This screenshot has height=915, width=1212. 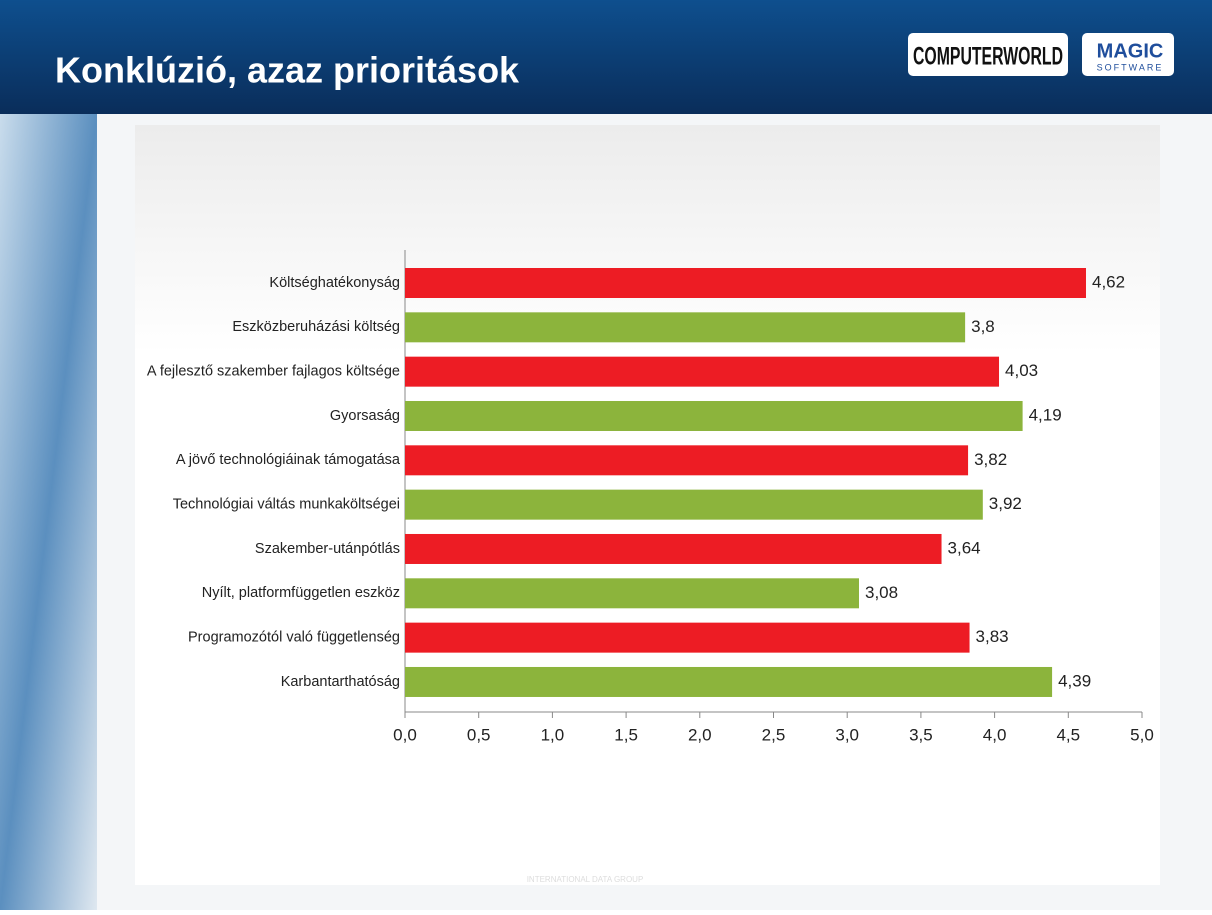 I want to click on category-label: Szakember-utánpótlás, so click(x=327, y=549).